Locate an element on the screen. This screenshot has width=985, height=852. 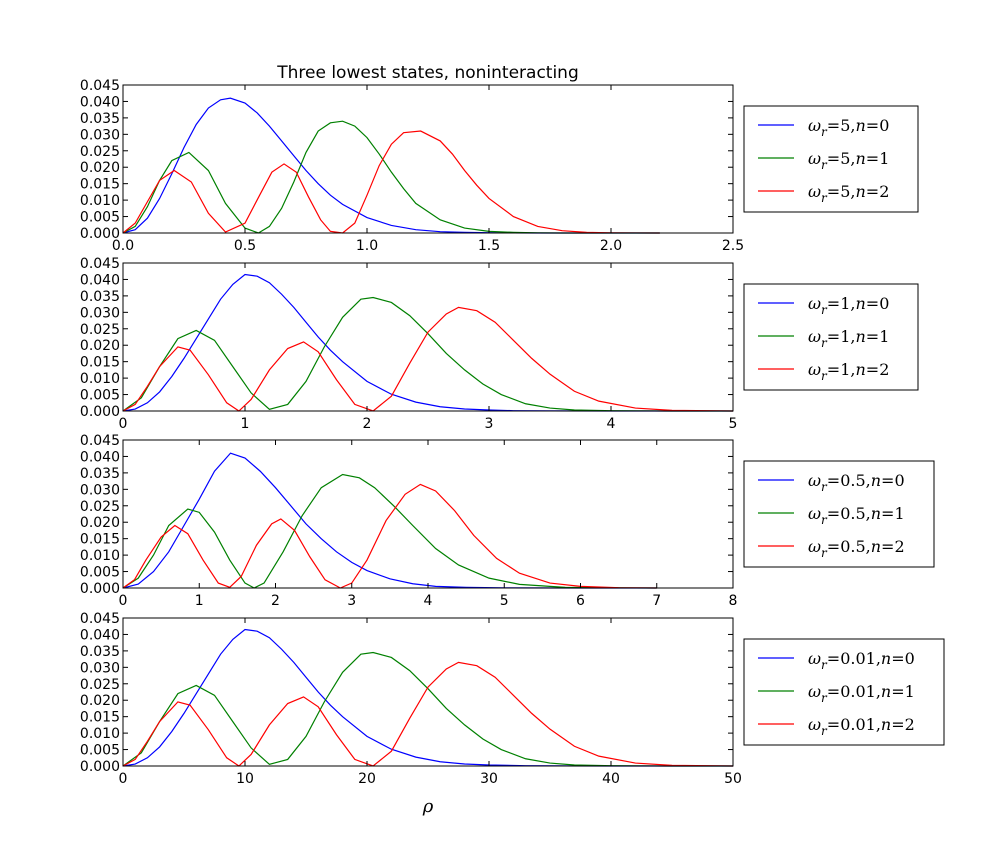
legend-entry-n0: ωr=0.01,n=0 is located at coordinates (861, 660).